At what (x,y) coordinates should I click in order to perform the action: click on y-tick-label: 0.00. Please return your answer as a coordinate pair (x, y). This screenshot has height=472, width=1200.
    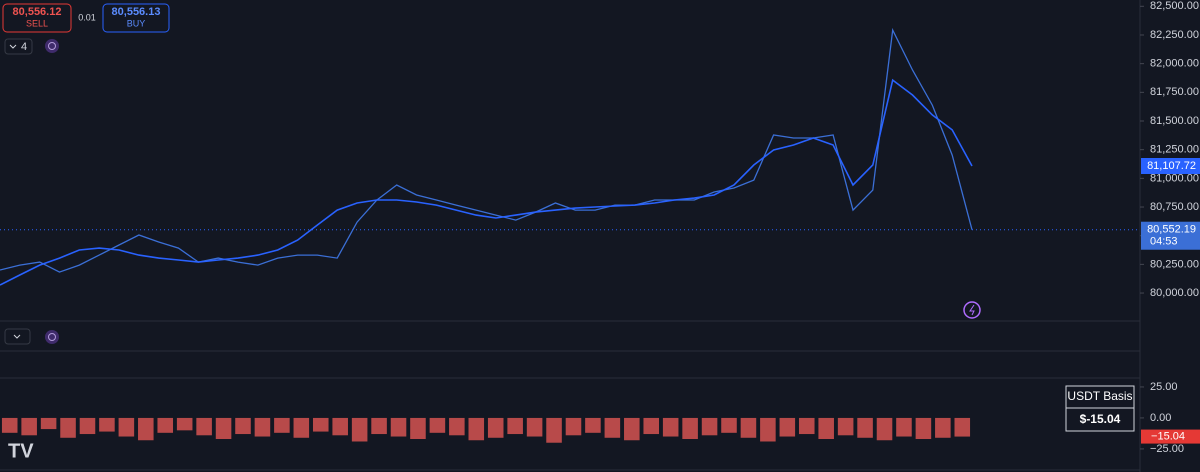
    Looking at the image, I should click on (1160, 418).